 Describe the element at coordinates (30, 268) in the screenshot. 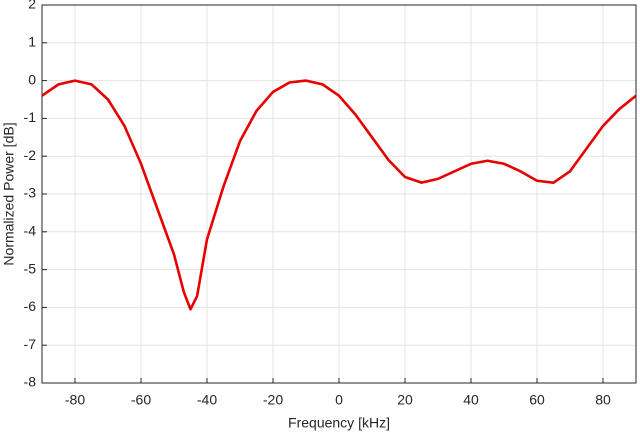

I see `y-tick-label: -5` at that location.